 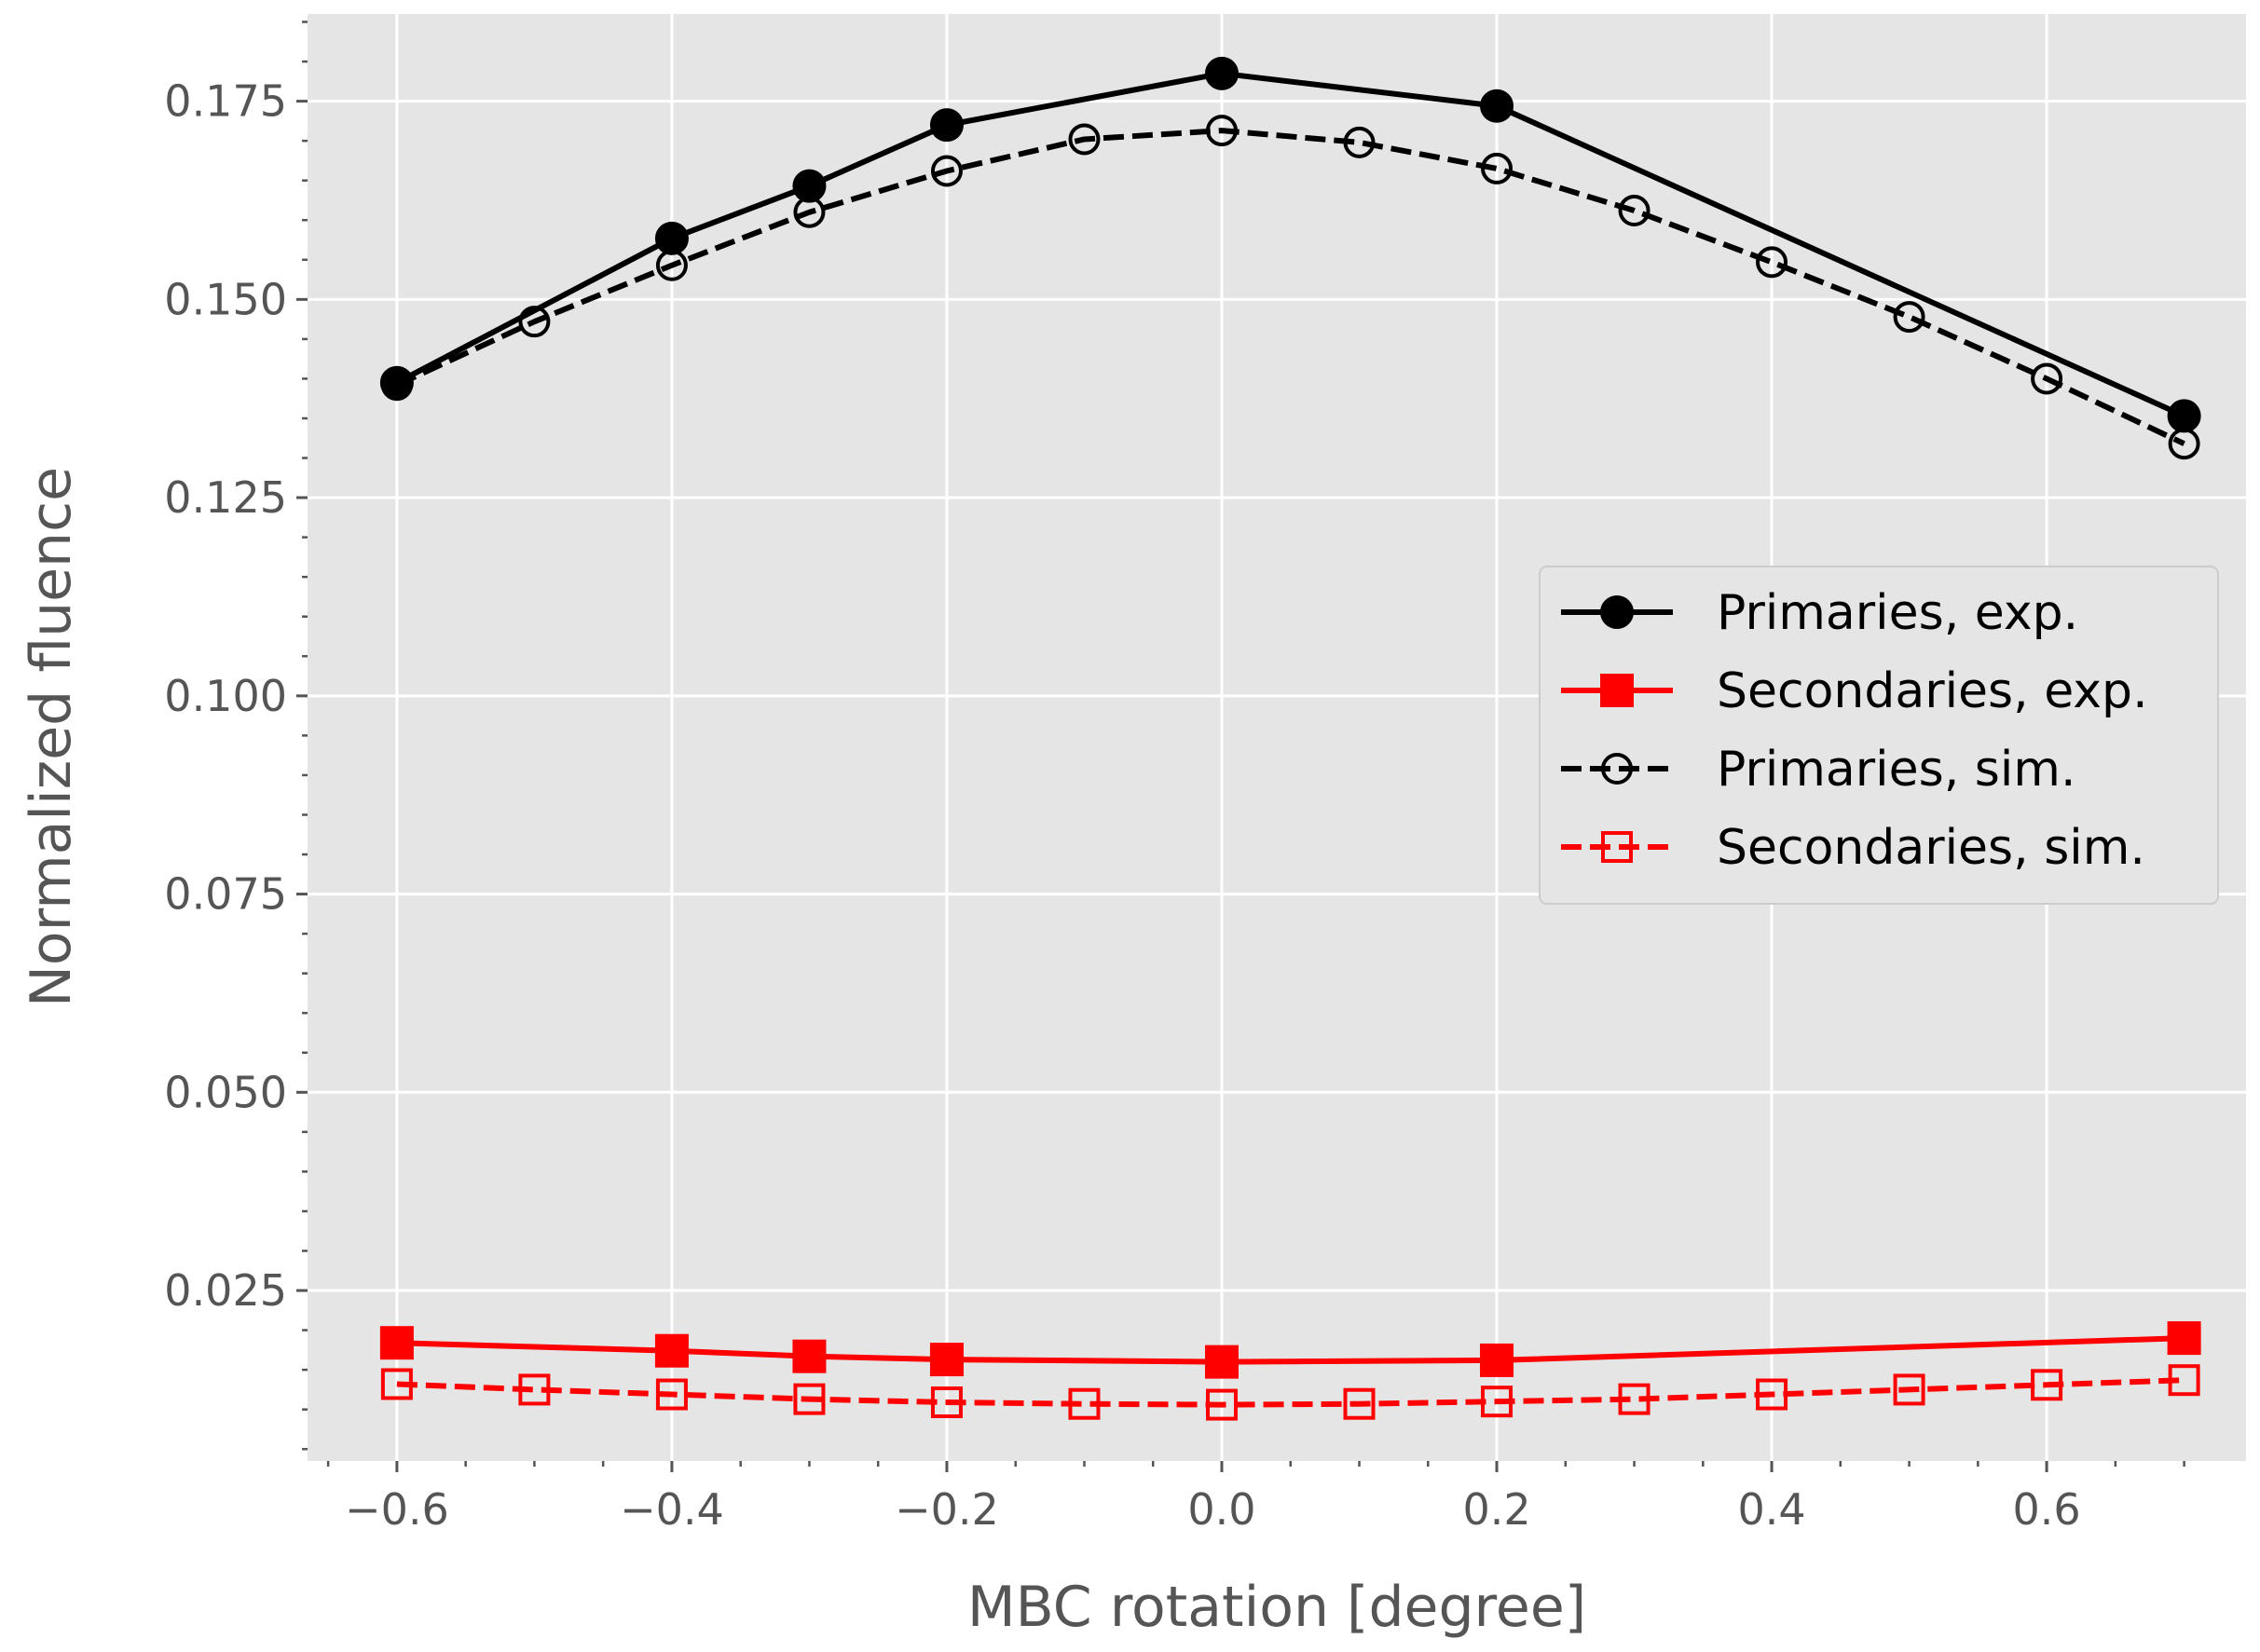 What do you see at coordinates (1897, 613) in the screenshot?
I see `legend-label: Primaries, exp.` at bounding box center [1897, 613].